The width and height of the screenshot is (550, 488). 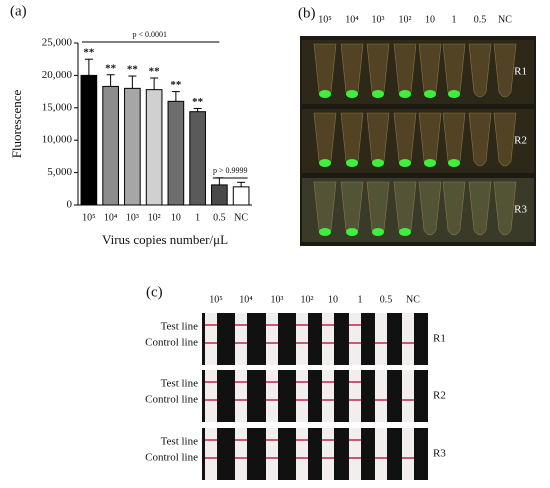 I want to click on x-tick-label: 10³, so click(x=132, y=217).